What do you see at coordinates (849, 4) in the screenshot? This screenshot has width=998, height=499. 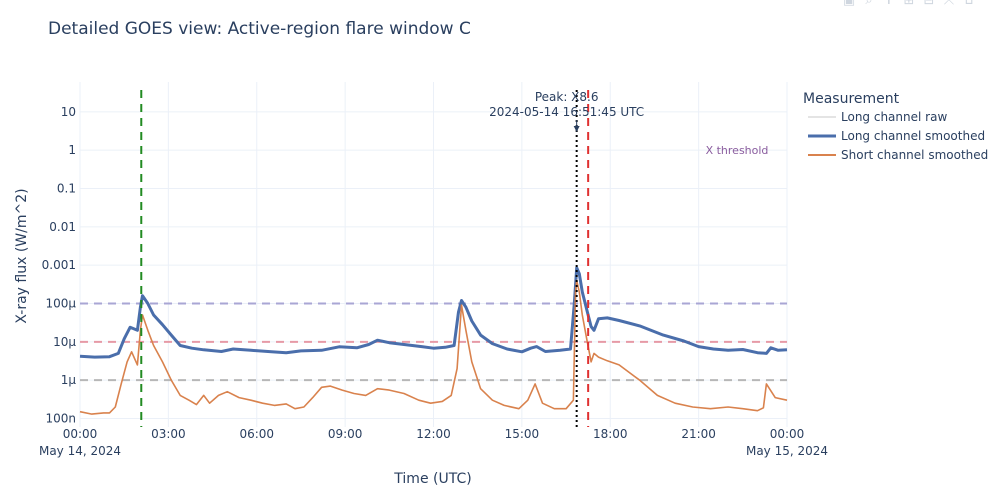 I see `camera-icon: ▣` at bounding box center [849, 4].